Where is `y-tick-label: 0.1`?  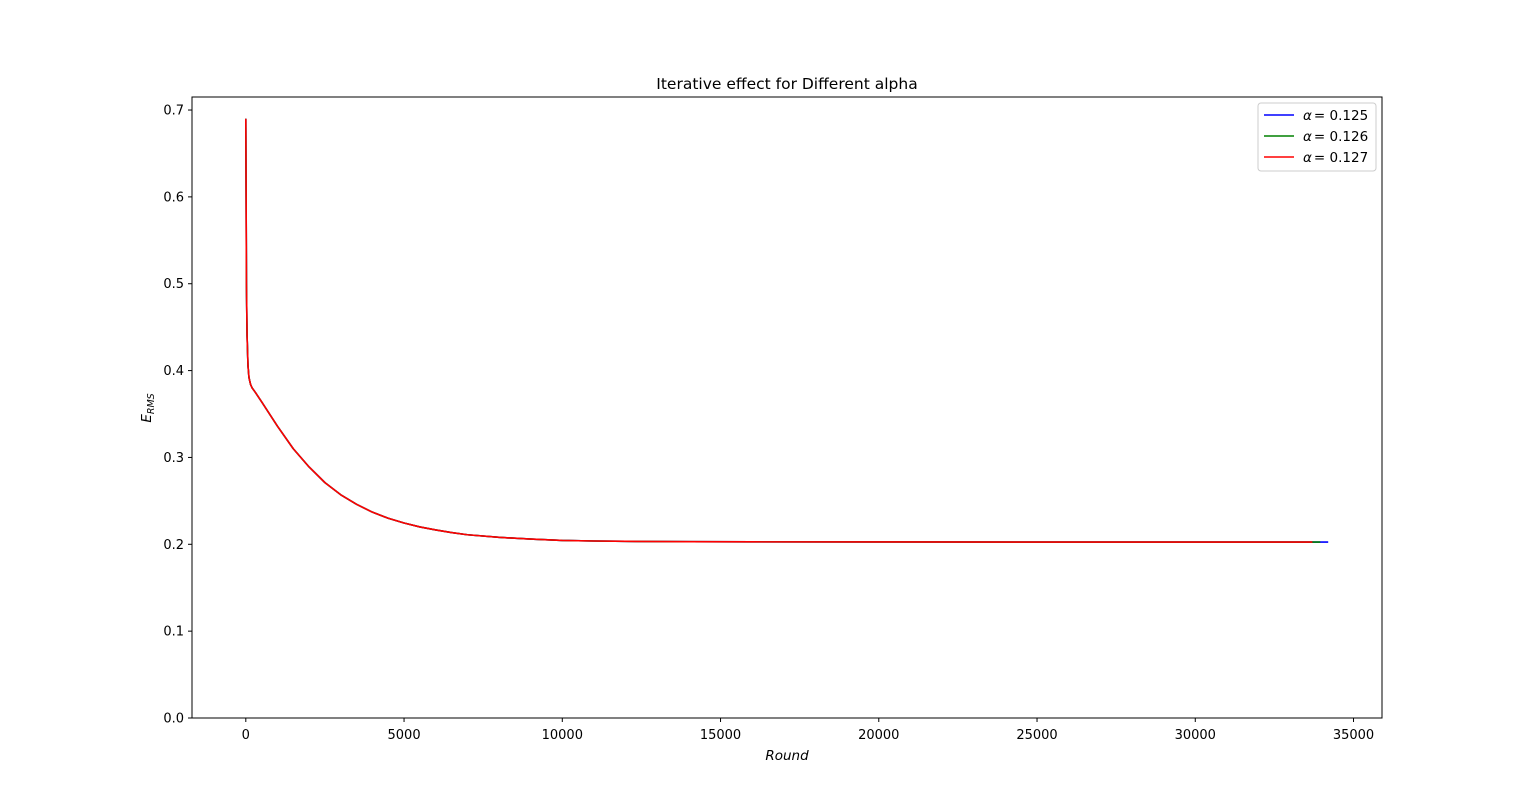 y-tick-label: 0.1 is located at coordinates (173, 632).